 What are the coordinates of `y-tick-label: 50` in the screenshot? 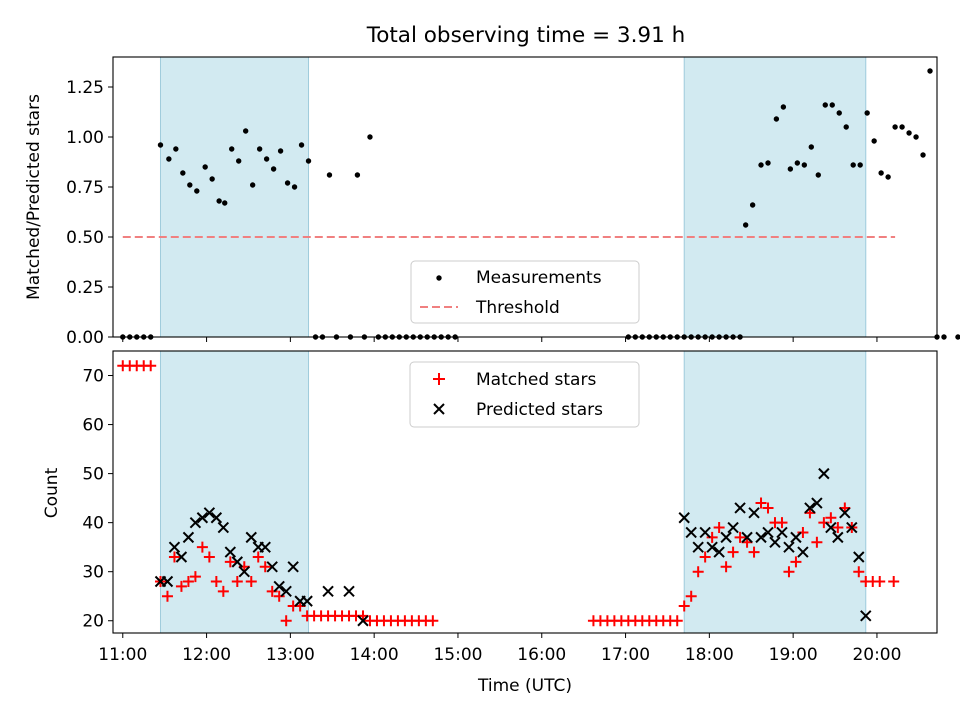 It's located at (93, 475).